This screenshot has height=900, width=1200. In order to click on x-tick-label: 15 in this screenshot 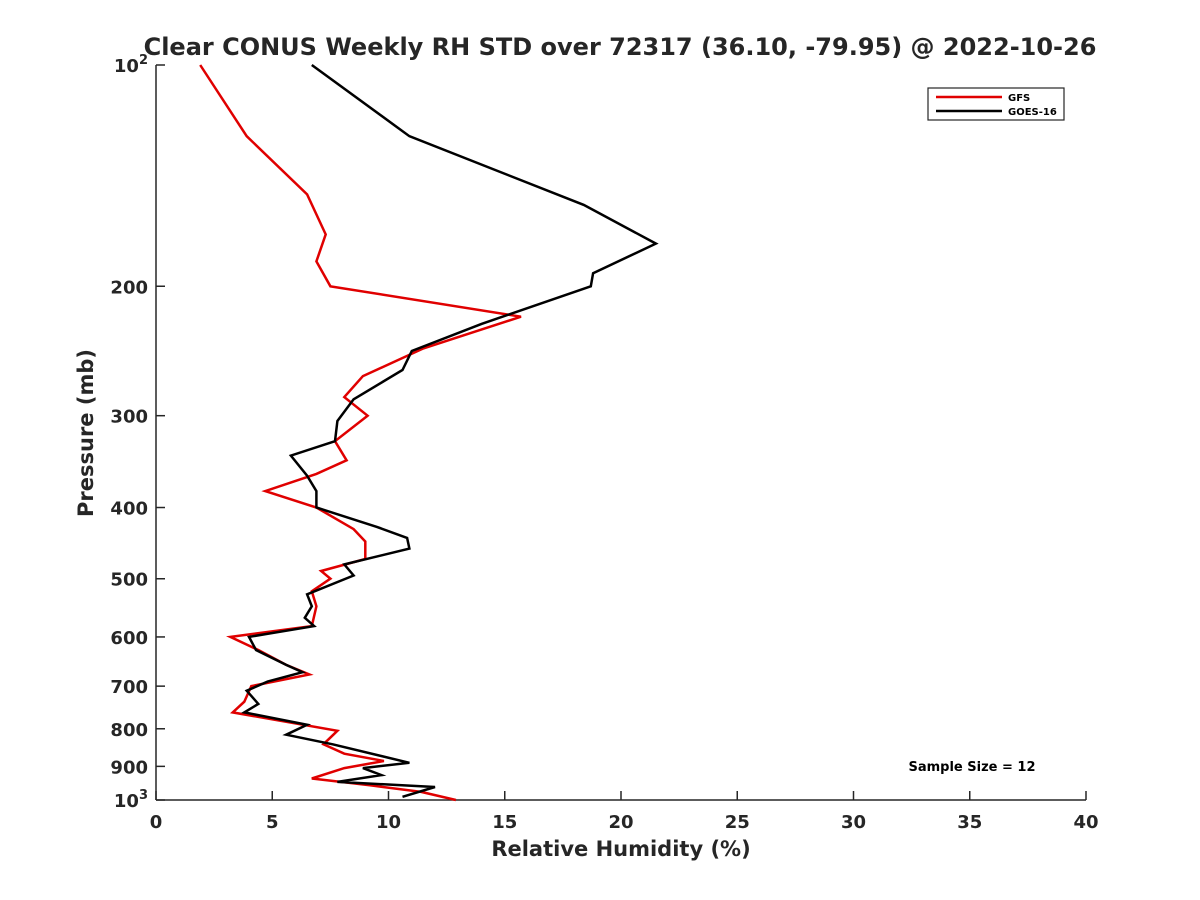, I will do `click(504, 822)`.